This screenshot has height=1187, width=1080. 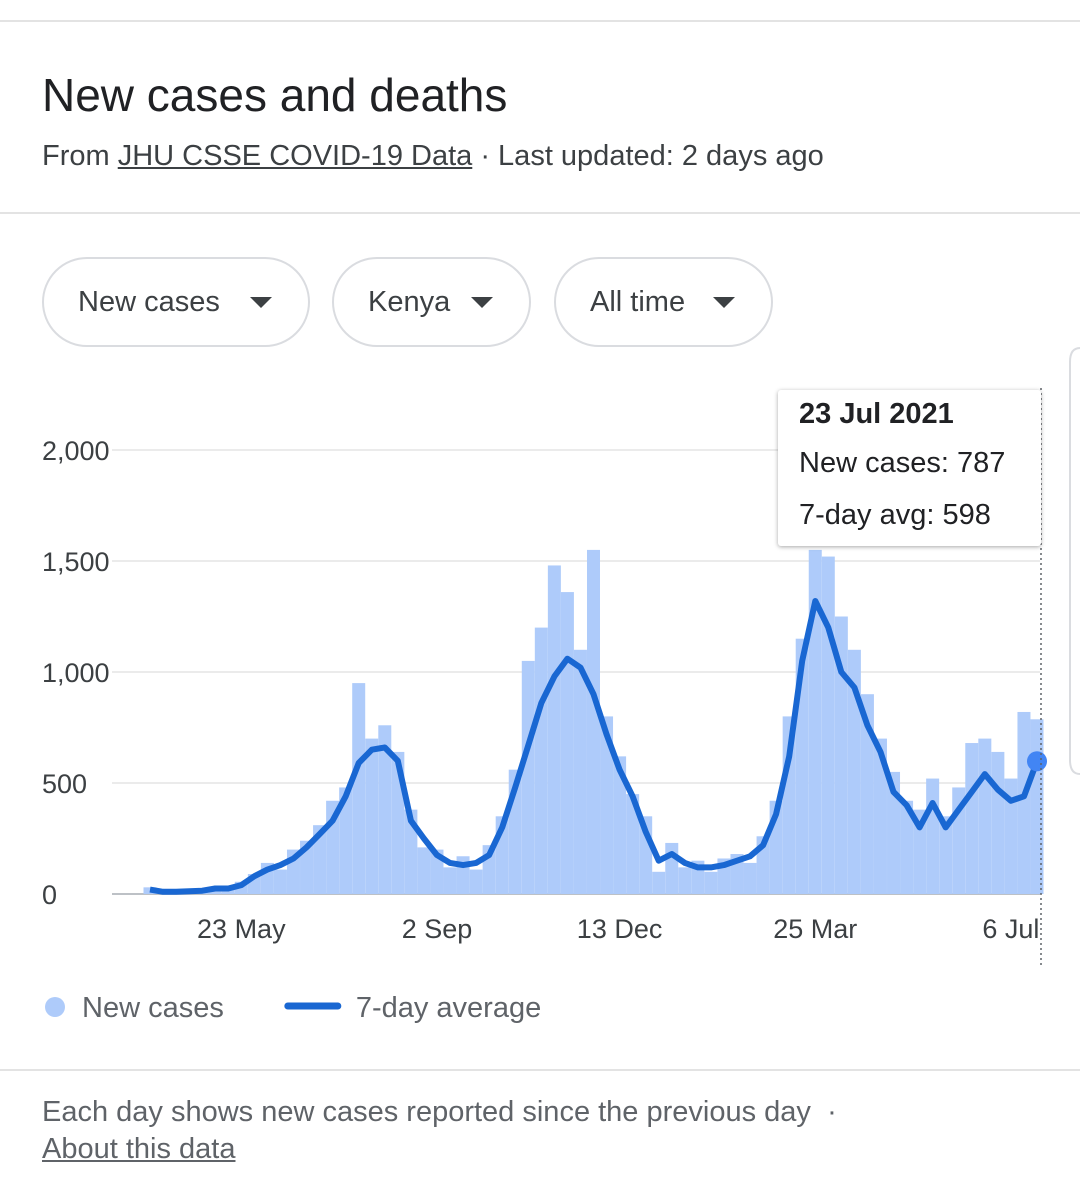 What do you see at coordinates (76, 156) in the screenshot?
I see `source-prefix: From` at bounding box center [76, 156].